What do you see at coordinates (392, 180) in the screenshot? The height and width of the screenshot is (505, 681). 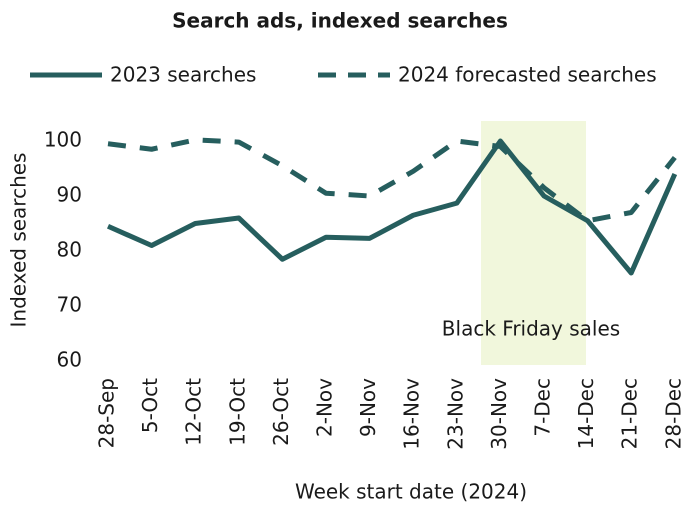 I see `series-line` at bounding box center [392, 180].